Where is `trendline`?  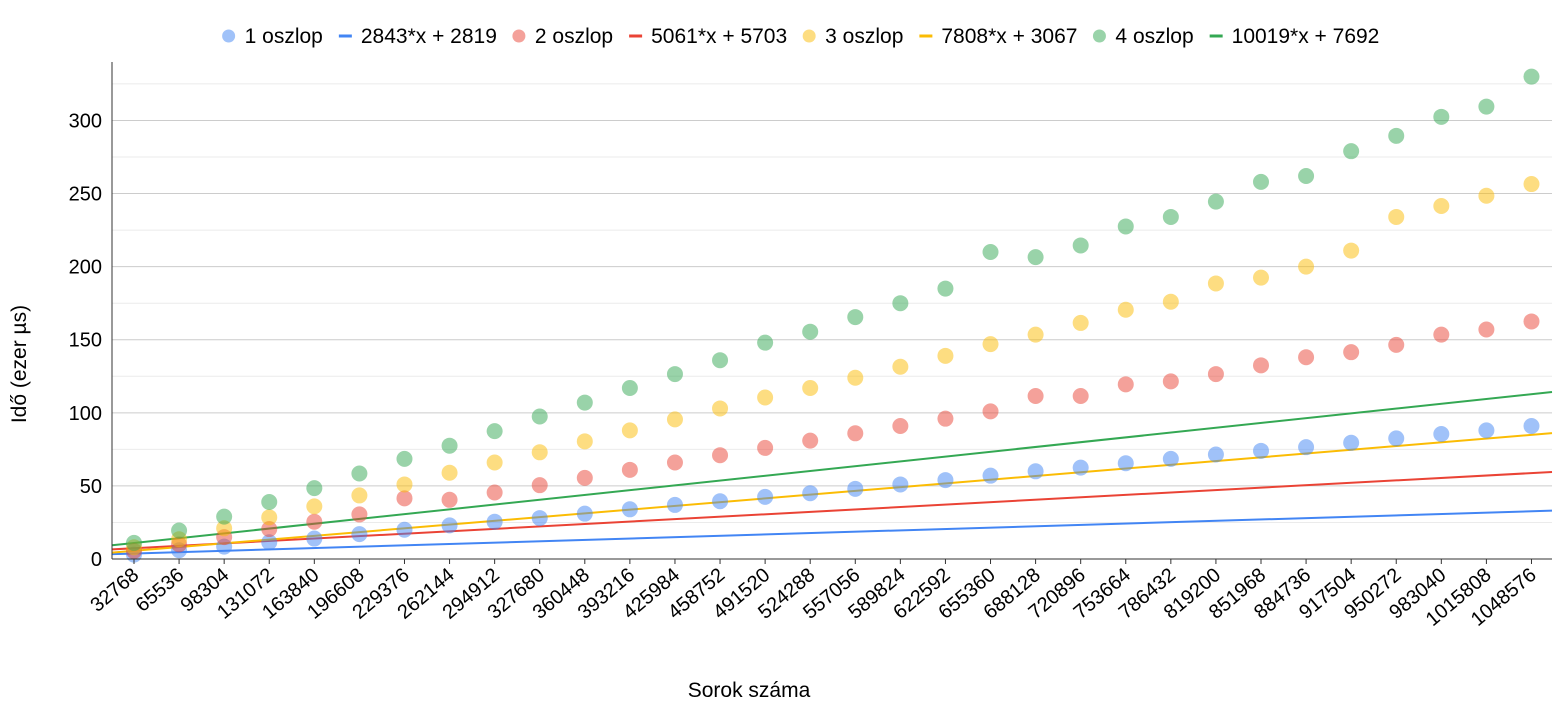 trendline is located at coordinates (832, 510).